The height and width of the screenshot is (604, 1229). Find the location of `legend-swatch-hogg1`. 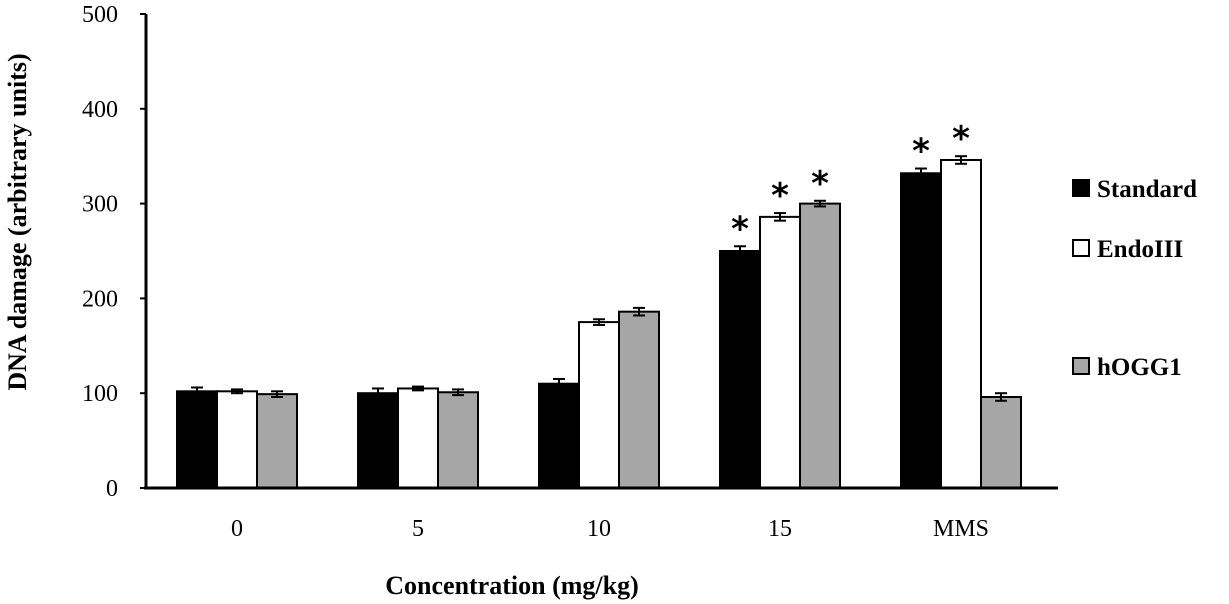

legend-swatch-hogg1 is located at coordinates (1081, 366).